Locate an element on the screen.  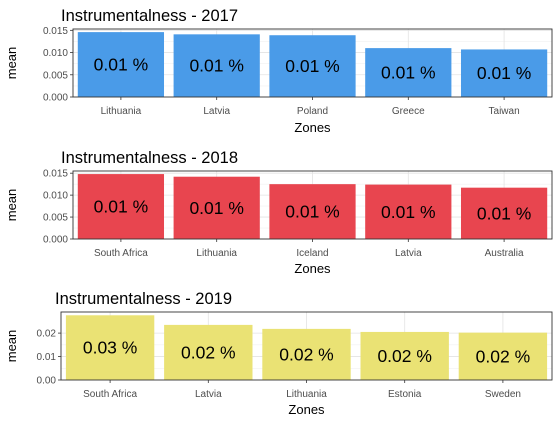
x-tick-label: Sweden is located at coordinates (503, 394).